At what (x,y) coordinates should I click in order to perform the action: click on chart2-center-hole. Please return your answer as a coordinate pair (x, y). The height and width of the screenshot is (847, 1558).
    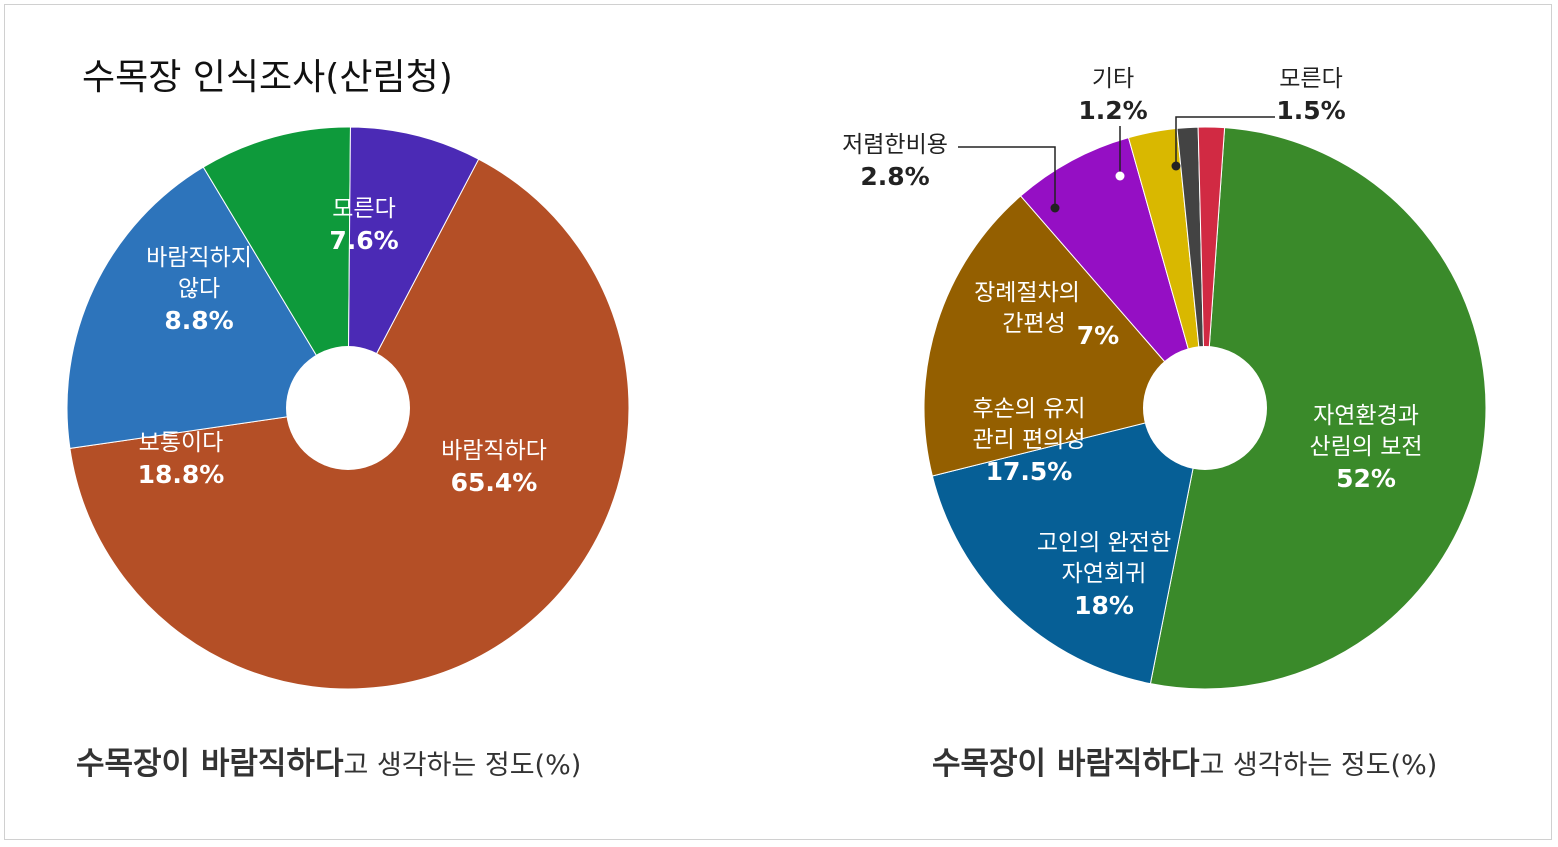
    Looking at the image, I should click on (1205, 408).